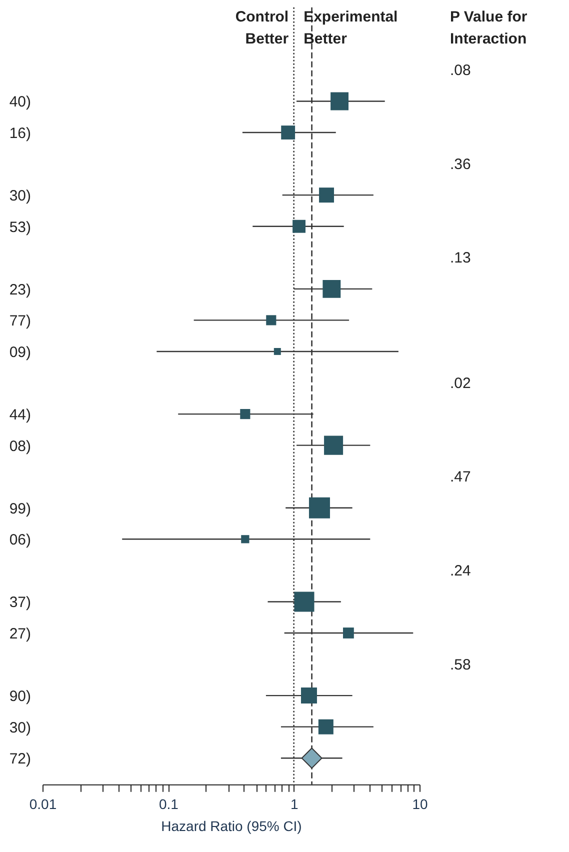 The width and height of the screenshot is (569, 852). What do you see at coordinates (460, 571) in the screenshot?
I see `text: .24` at bounding box center [460, 571].